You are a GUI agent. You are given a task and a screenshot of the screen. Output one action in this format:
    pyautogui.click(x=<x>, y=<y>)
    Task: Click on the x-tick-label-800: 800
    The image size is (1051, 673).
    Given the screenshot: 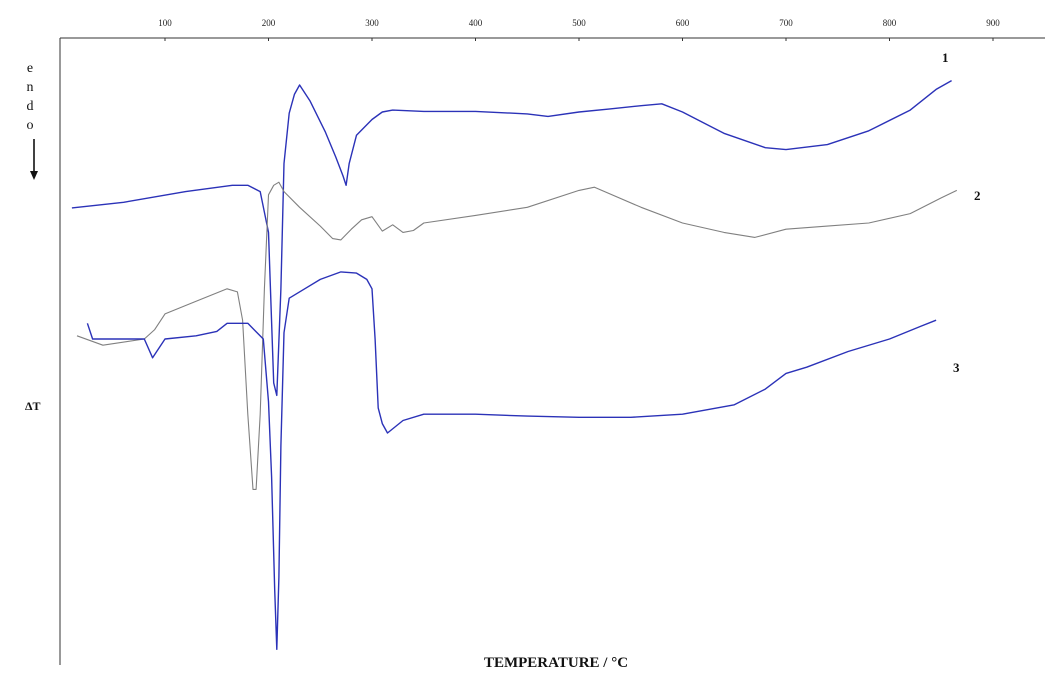 What is the action you would take?
    pyautogui.click(x=890, y=23)
    